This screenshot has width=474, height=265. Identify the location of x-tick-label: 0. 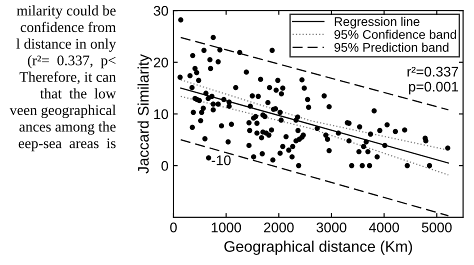
(173, 227).